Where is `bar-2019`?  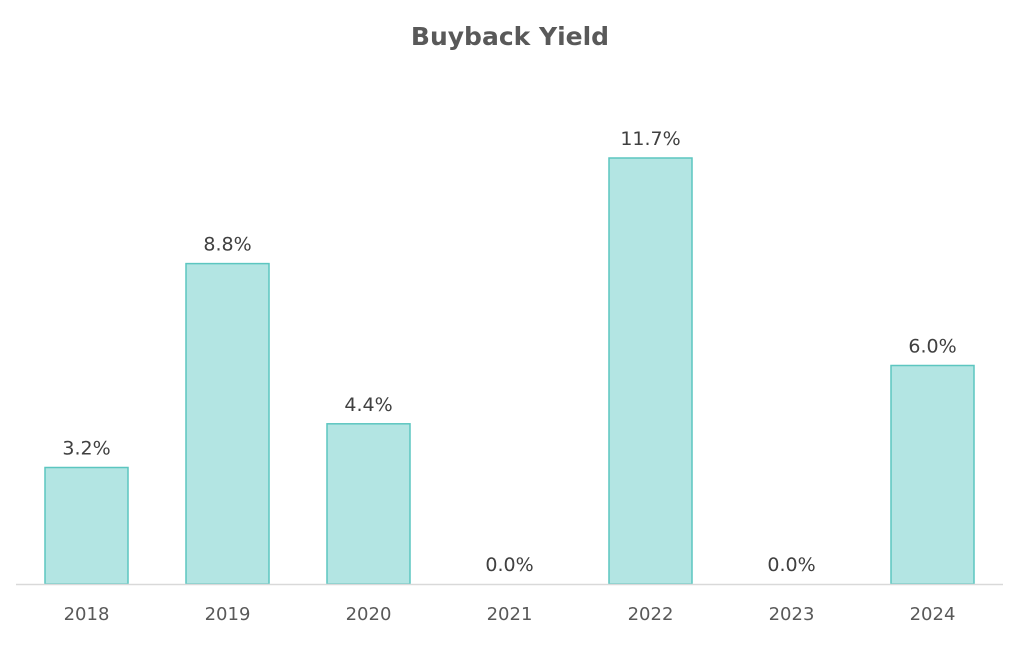 bar-2019 is located at coordinates (227, 423).